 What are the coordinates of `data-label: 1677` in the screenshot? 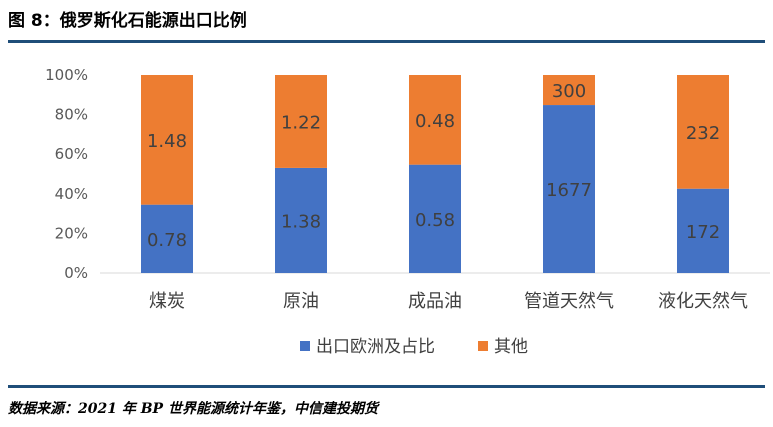 It's located at (569, 190).